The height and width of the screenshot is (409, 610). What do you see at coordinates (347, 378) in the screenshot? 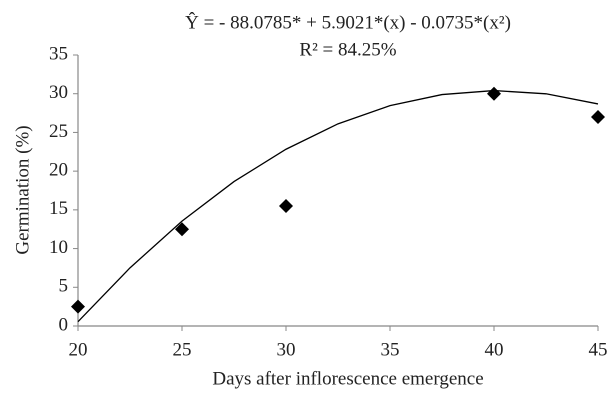
I see `x-axis-label: Days after inflorescence emergence` at bounding box center [347, 378].